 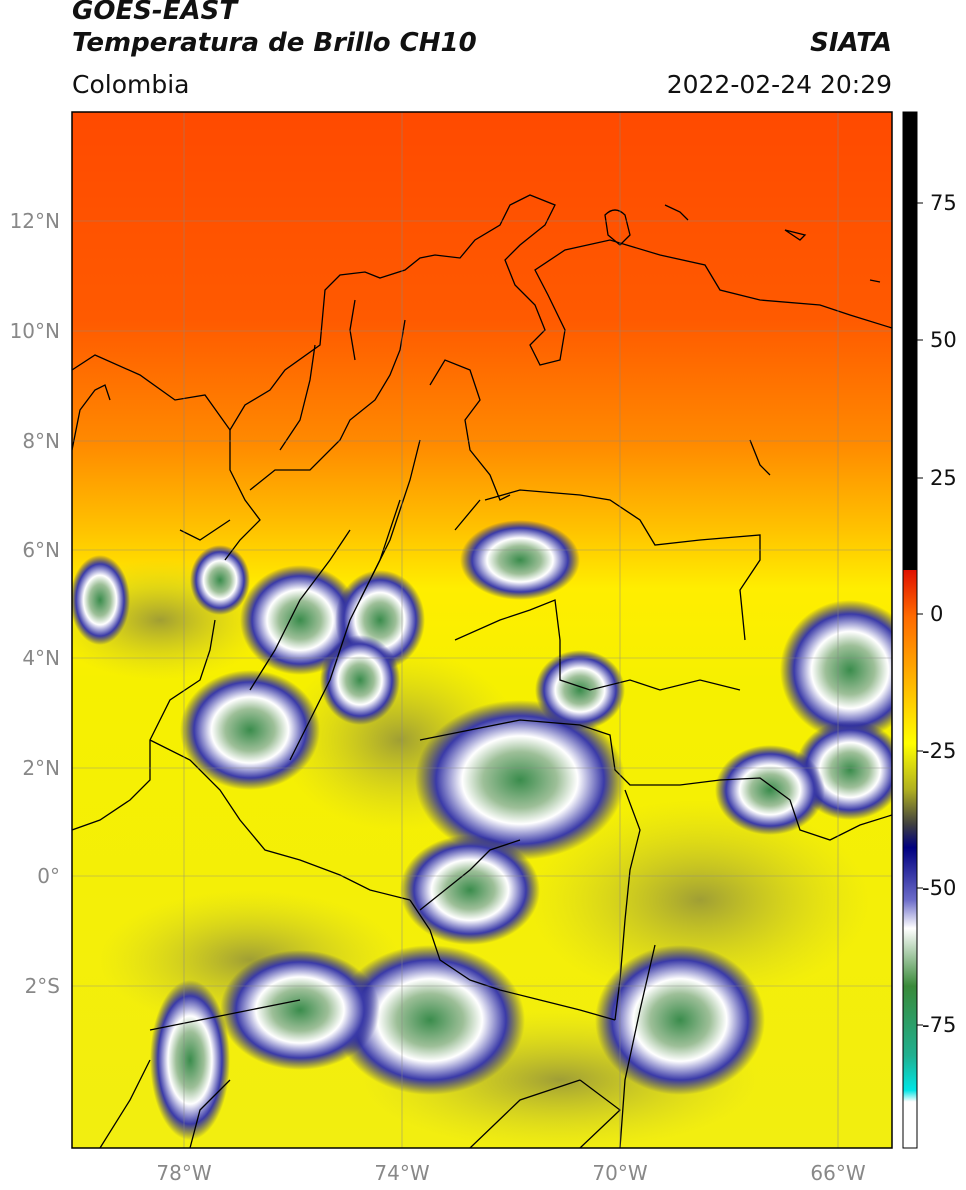 What do you see at coordinates (274, 43) in the screenshot?
I see `product-title: Temperatura de Brillo CH10` at bounding box center [274, 43].